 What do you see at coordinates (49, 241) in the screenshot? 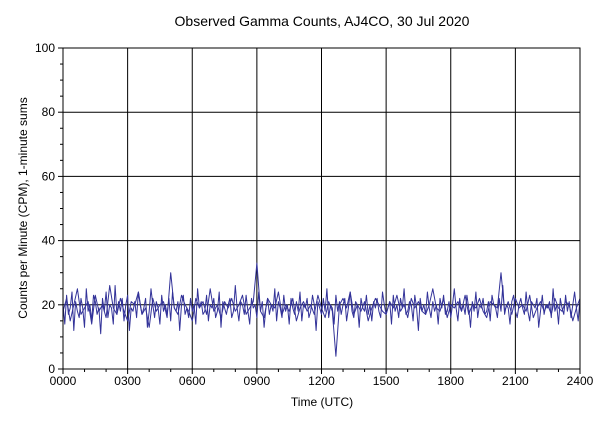
I see `y-tick-label: 40` at bounding box center [49, 241].